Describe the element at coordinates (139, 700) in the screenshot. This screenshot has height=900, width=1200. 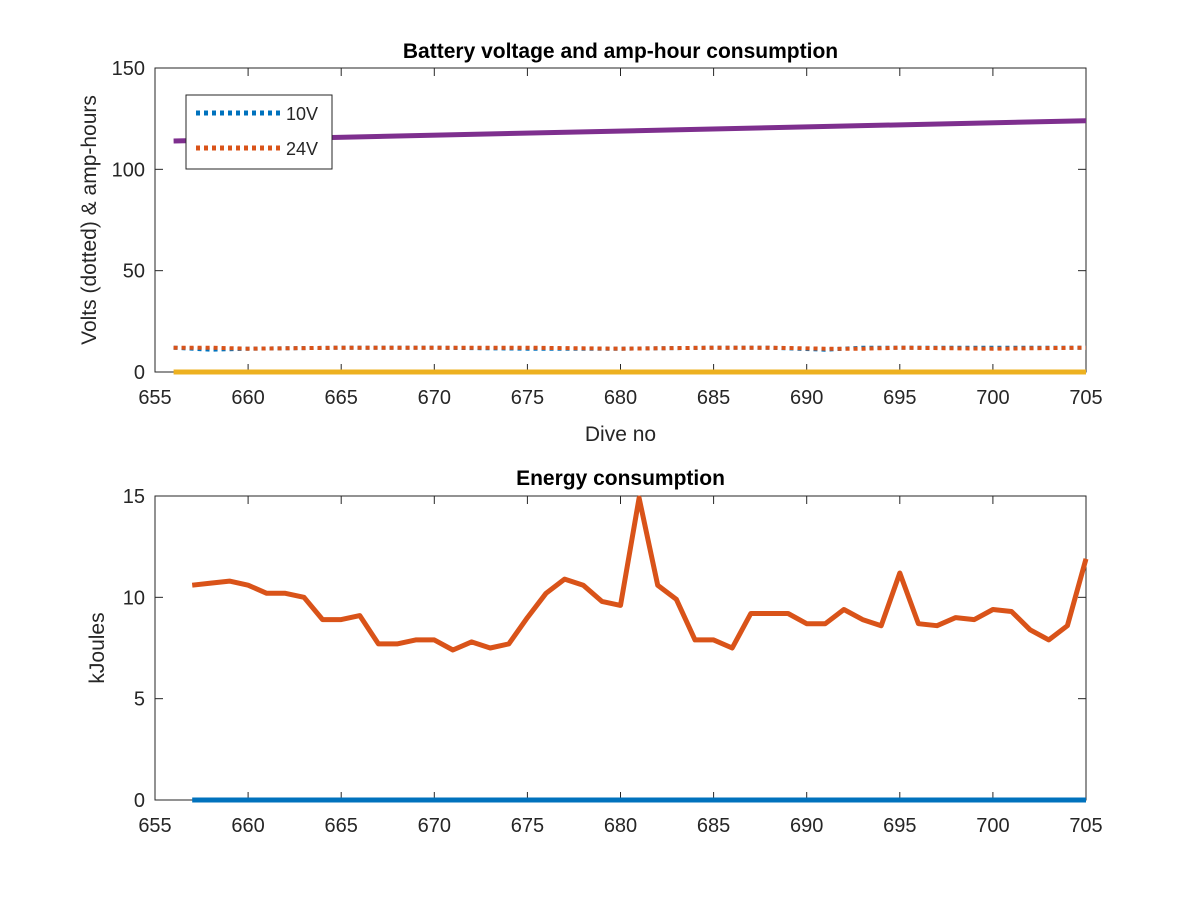
I see `chart-2-y-tick-label: 5` at that location.